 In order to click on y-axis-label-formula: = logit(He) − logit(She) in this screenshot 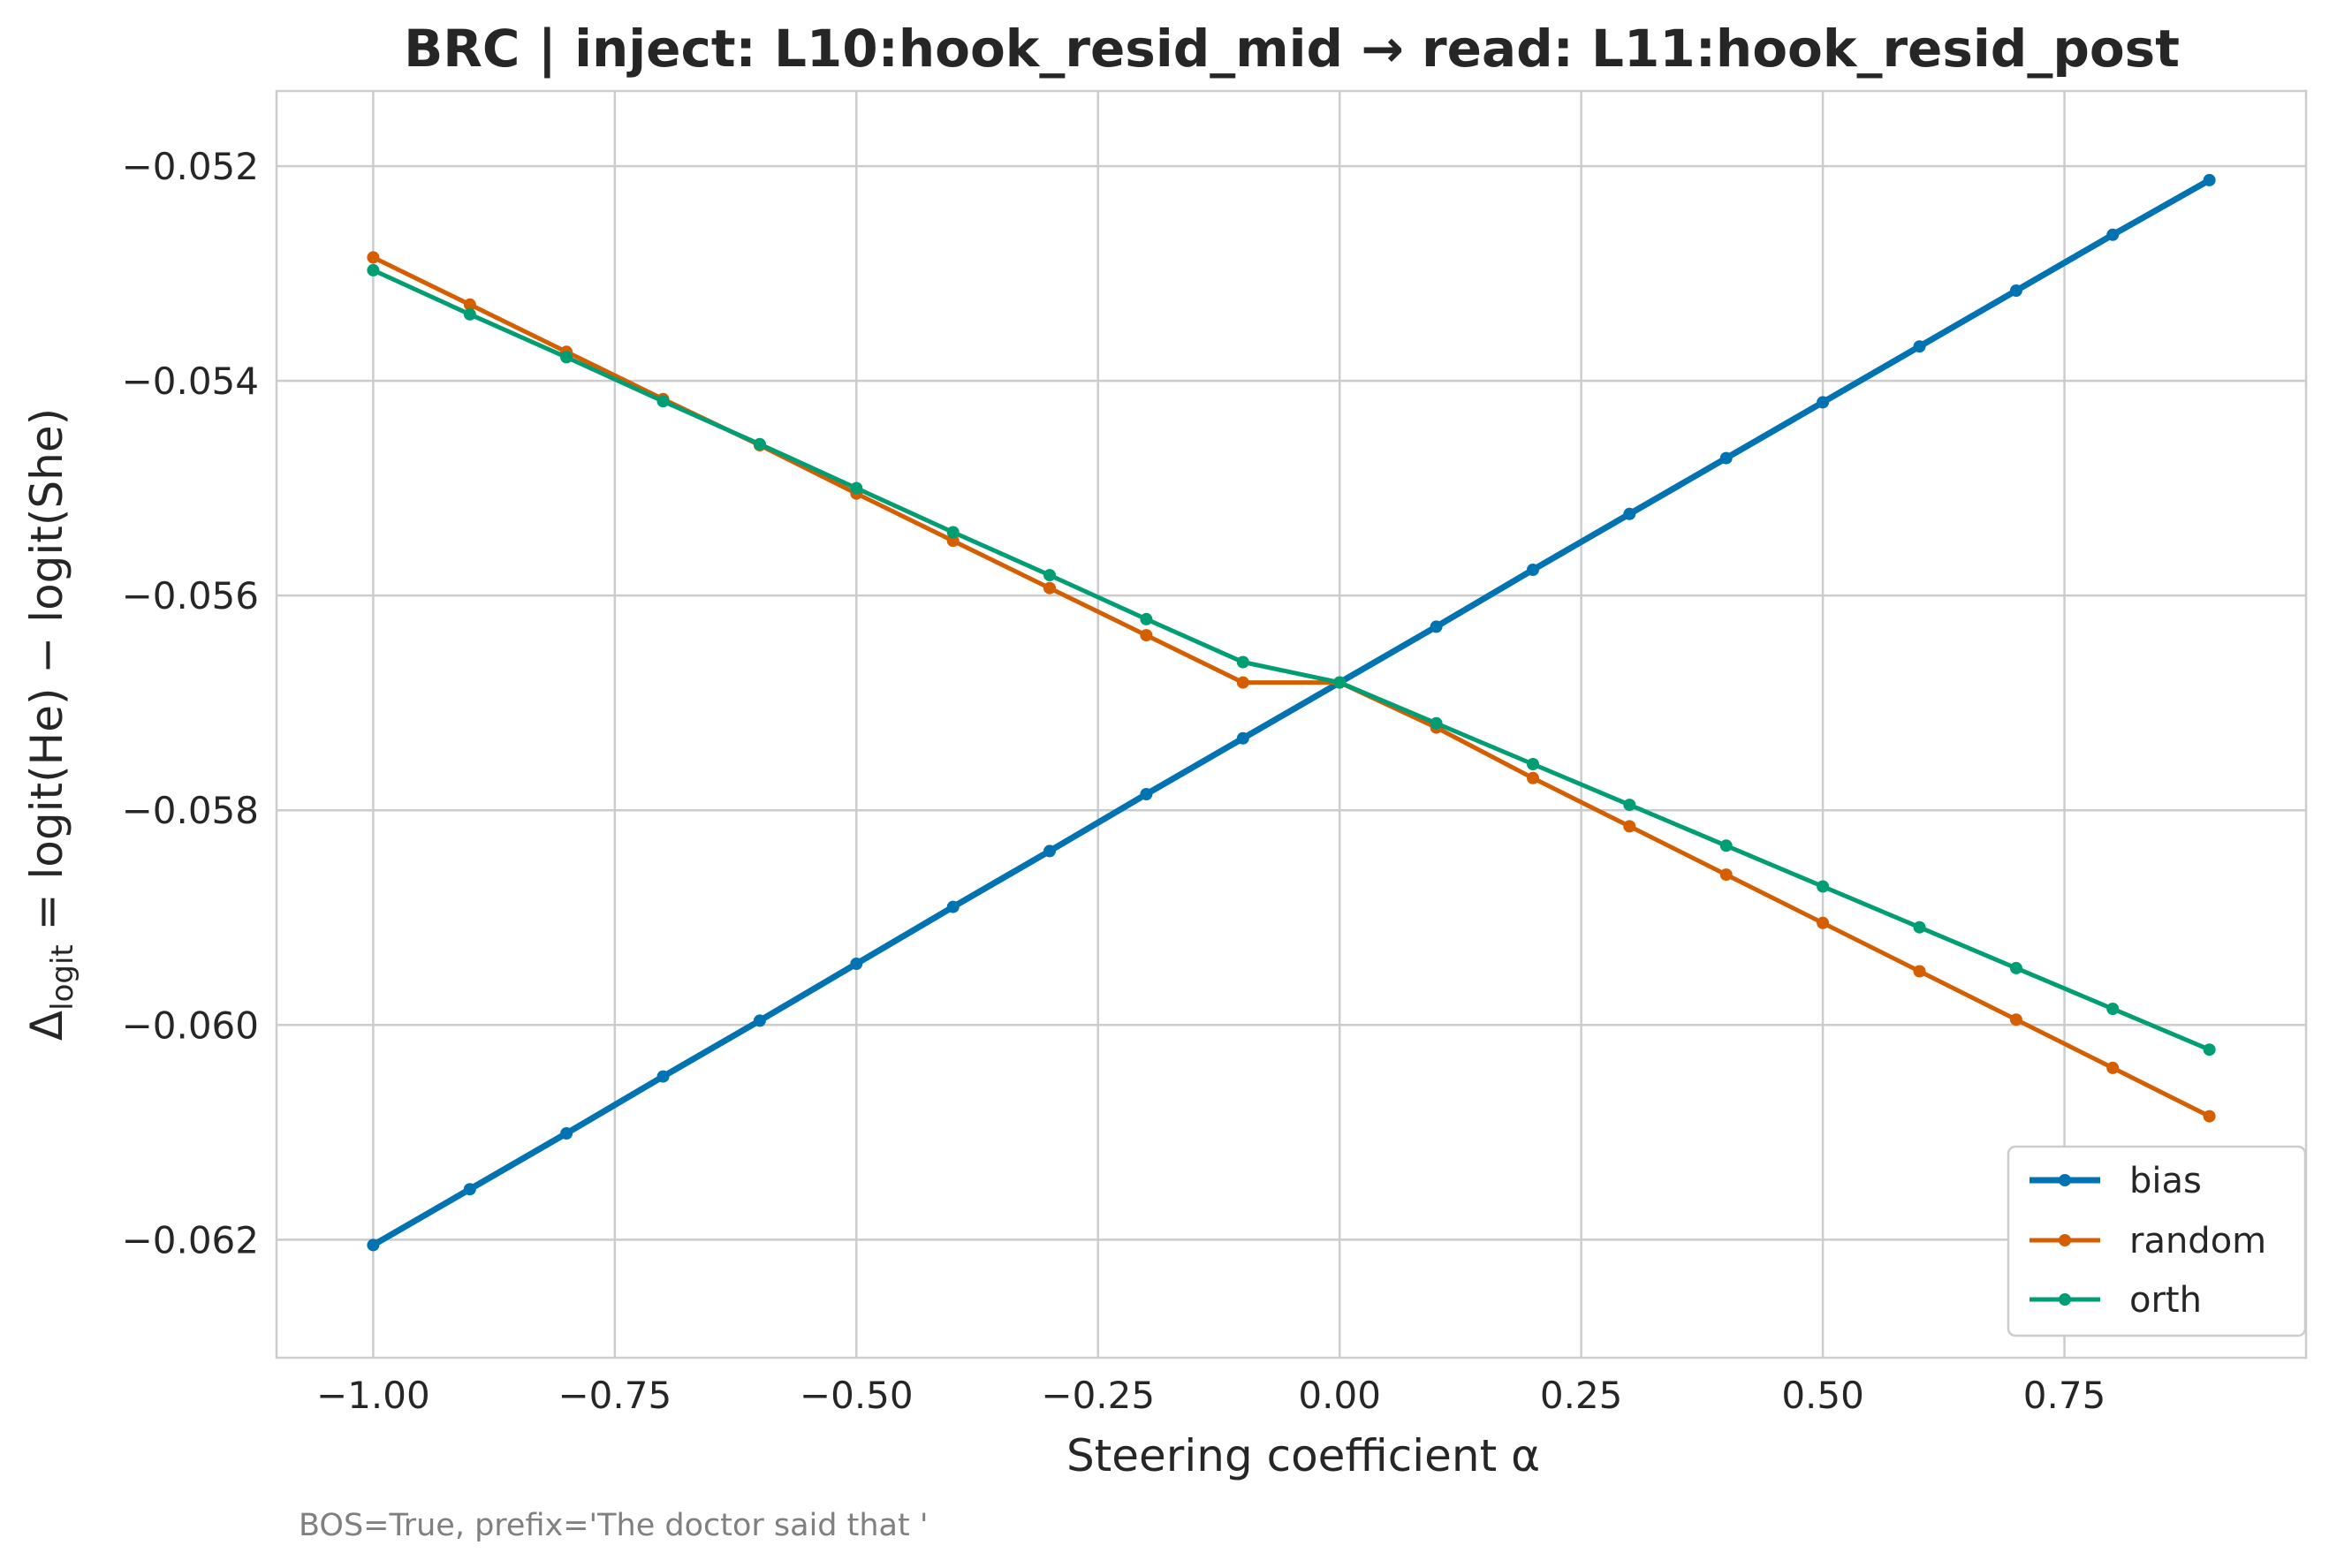, I will do `click(46, 676)`.